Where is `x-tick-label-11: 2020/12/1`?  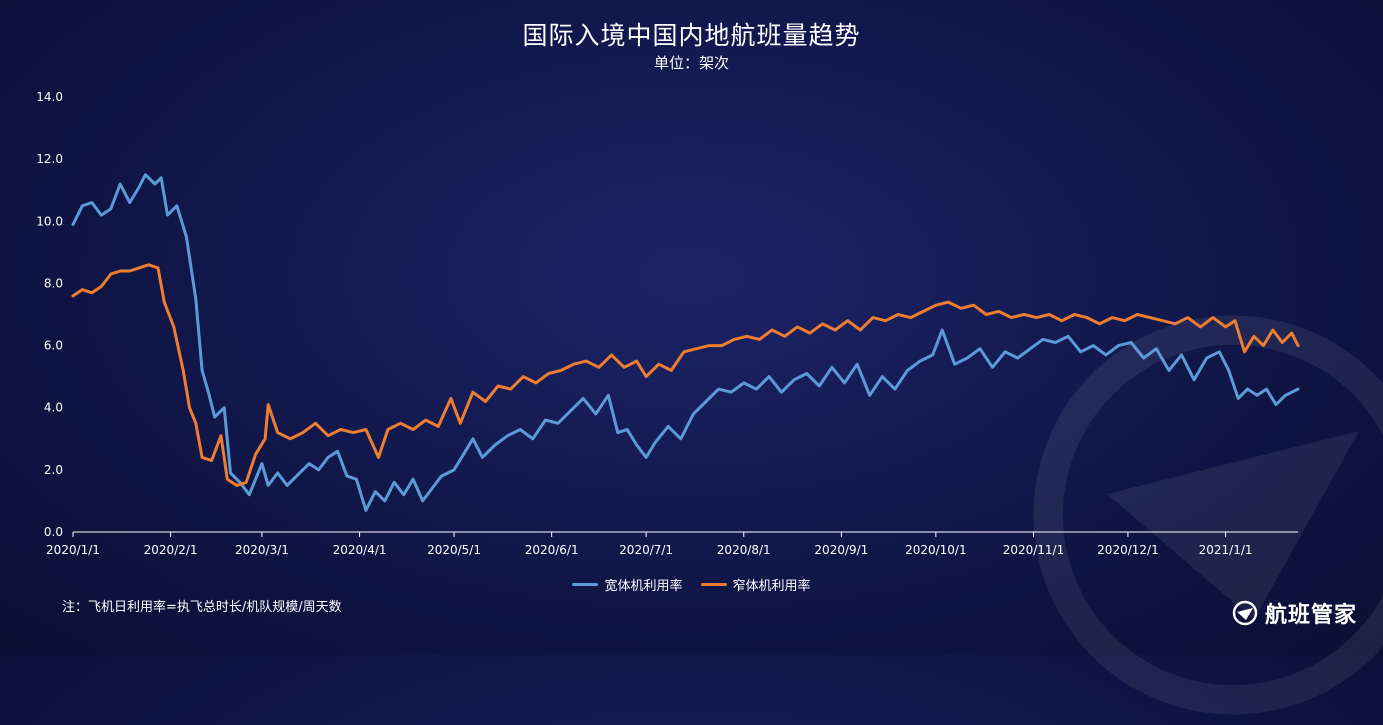 x-tick-label-11: 2020/12/1 is located at coordinates (1128, 550).